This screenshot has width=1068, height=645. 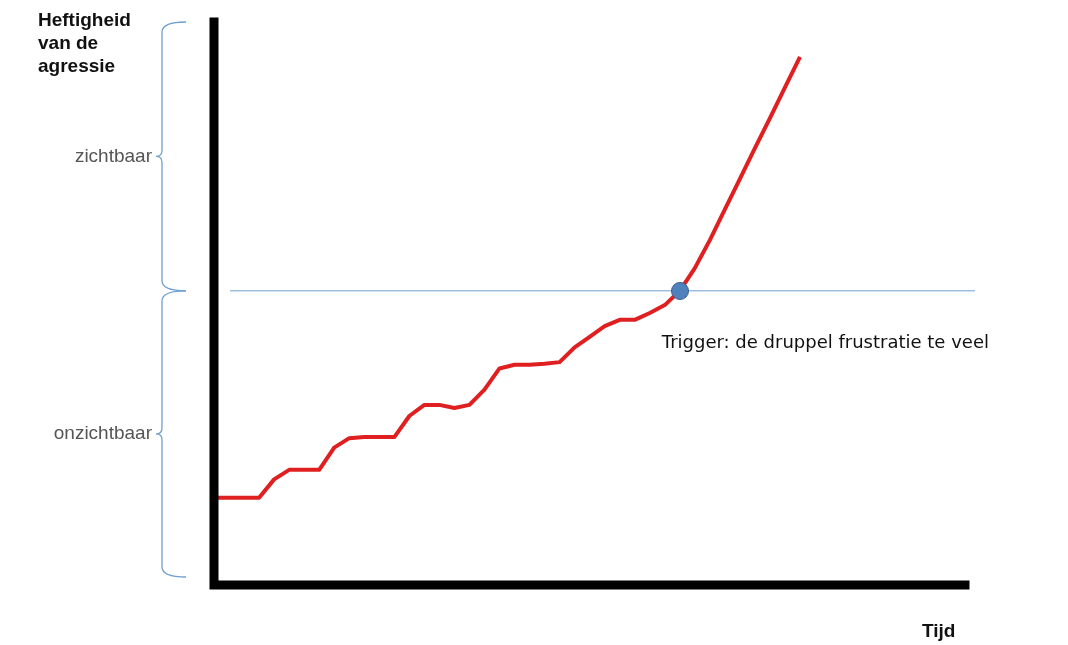 I want to click on text: onzichtbaar, so click(x=103, y=433).